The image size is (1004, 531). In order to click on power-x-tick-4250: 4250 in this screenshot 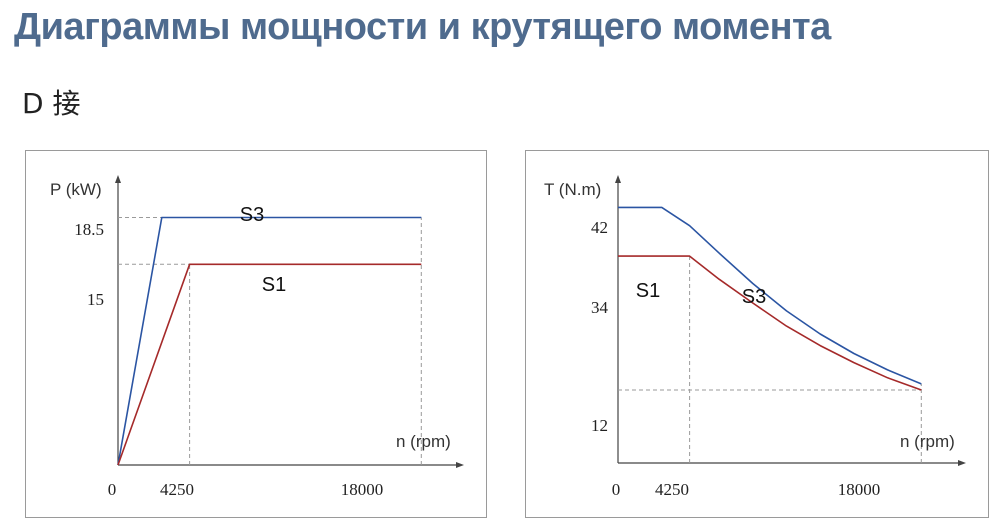, I will do `click(177, 489)`.